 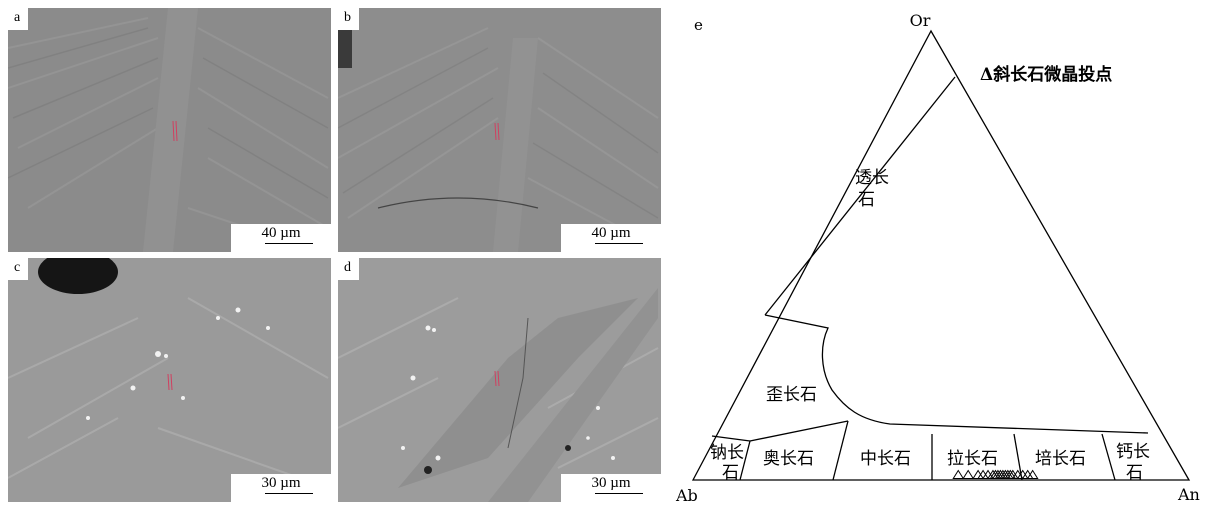 I want to click on vertex-or: Or, so click(x=920, y=20).